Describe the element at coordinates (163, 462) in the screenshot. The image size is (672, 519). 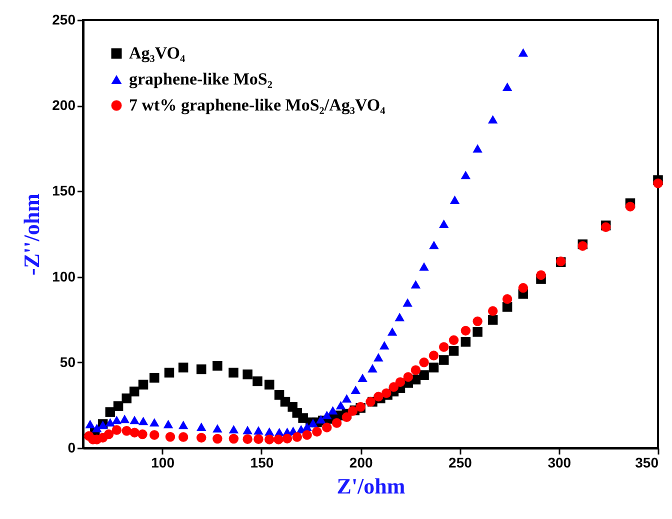
I see `x-tick-label: 100` at that location.